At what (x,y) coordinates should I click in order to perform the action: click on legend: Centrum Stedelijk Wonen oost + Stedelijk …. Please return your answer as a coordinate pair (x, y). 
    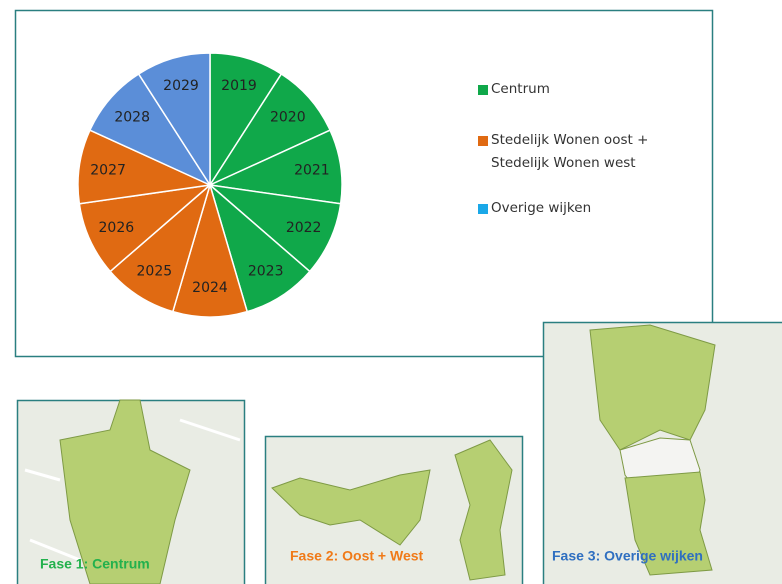
    Looking at the image, I should click on (578, 160).